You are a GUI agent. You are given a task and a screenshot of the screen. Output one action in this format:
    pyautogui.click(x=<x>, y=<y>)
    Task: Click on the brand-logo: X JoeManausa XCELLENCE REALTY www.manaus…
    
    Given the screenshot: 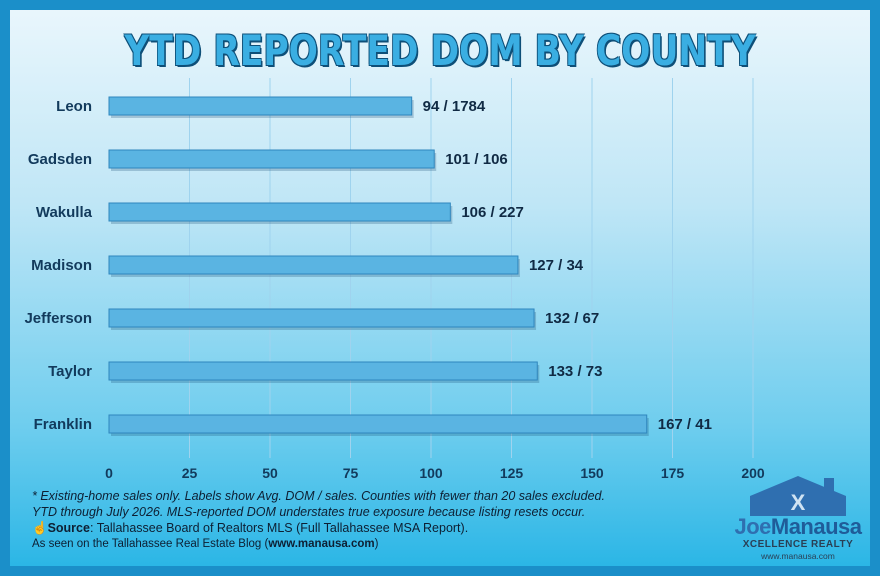 What is the action you would take?
    pyautogui.click(x=798, y=518)
    